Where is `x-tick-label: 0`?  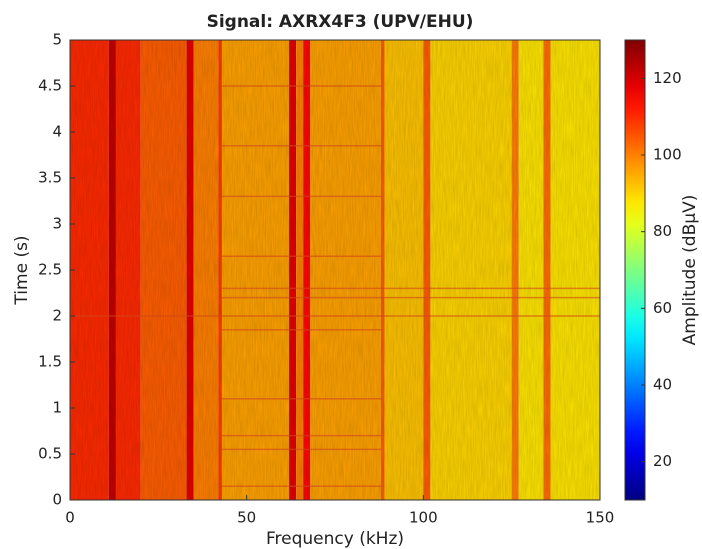
x-tick-label: 0 is located at coordinates (70, 518).